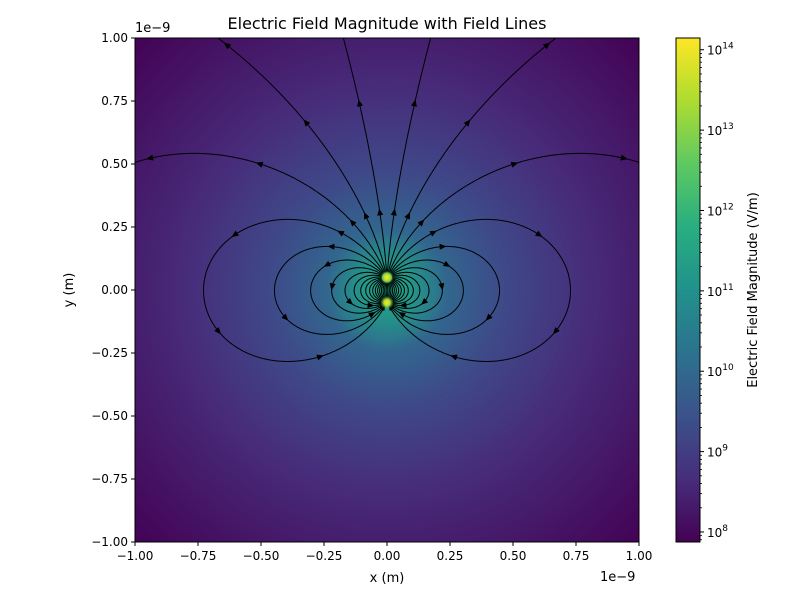 Image resolution: width=800 pixels, height=600 pixels. I want to click on y-tick-label: −0.50, so click(109, 416).